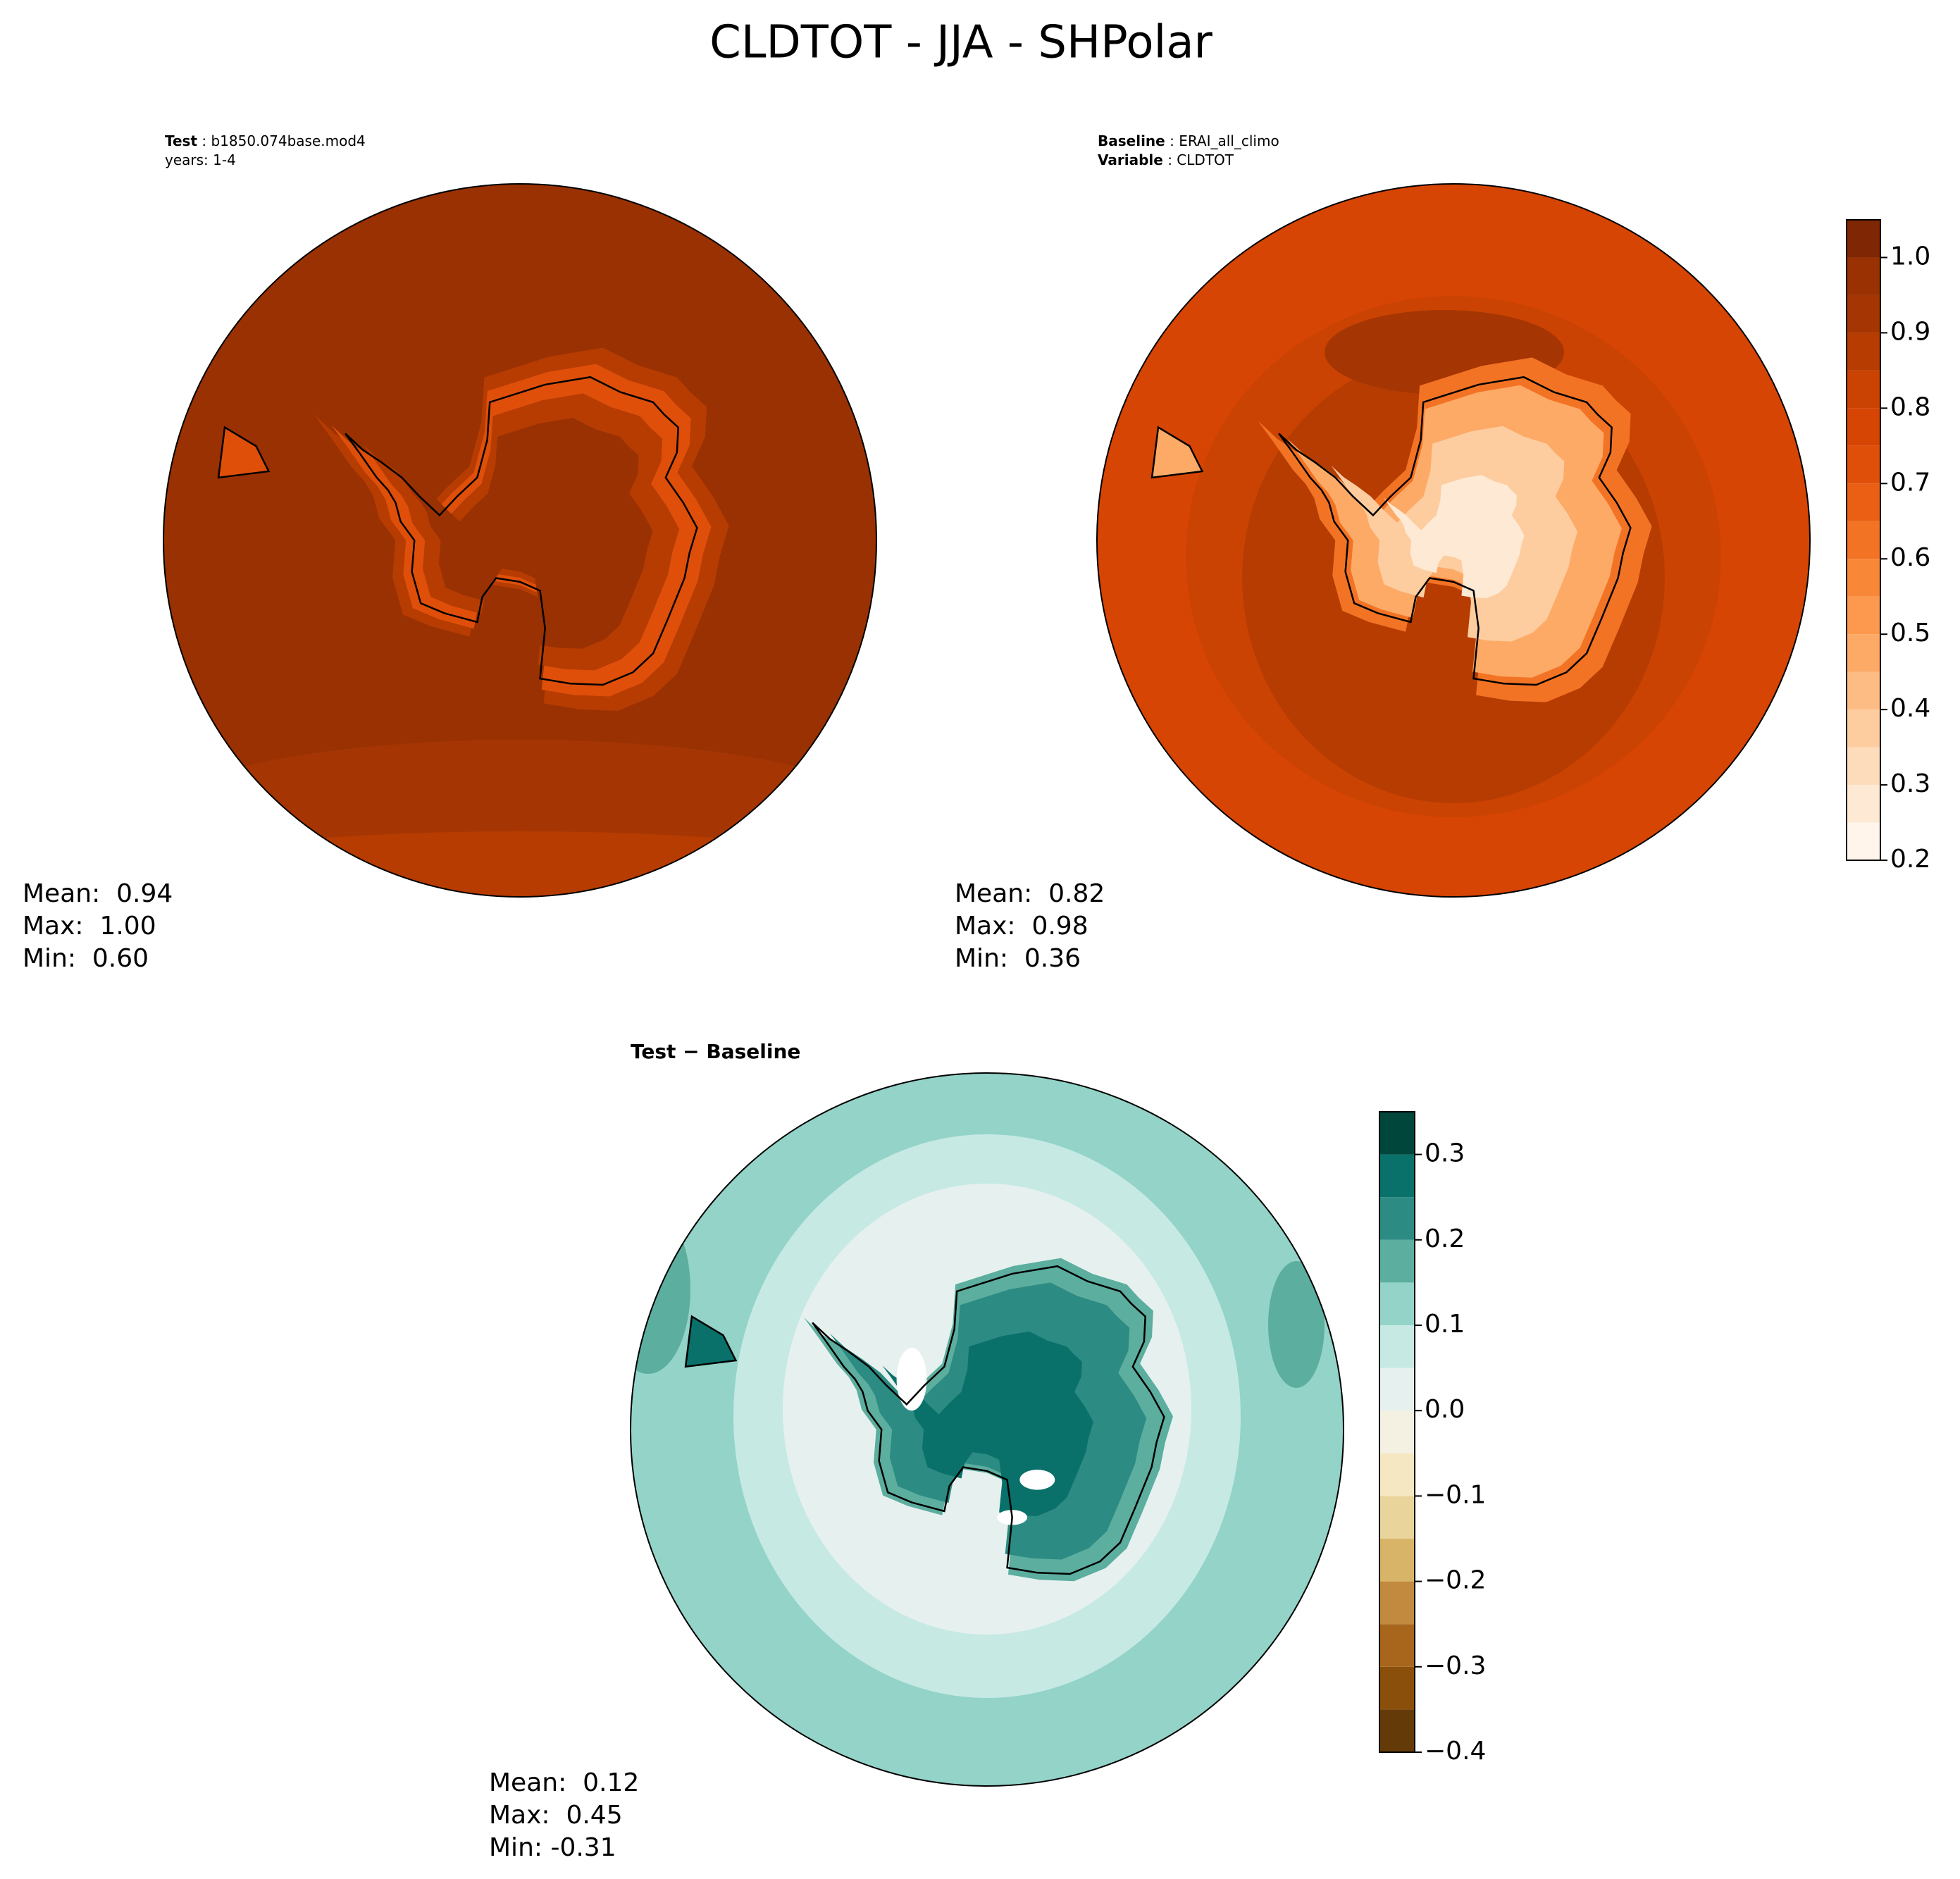 This screenshot has height=1879, width=1960. I want to click on header-text: : CLDTOT, so click(1198, 159).